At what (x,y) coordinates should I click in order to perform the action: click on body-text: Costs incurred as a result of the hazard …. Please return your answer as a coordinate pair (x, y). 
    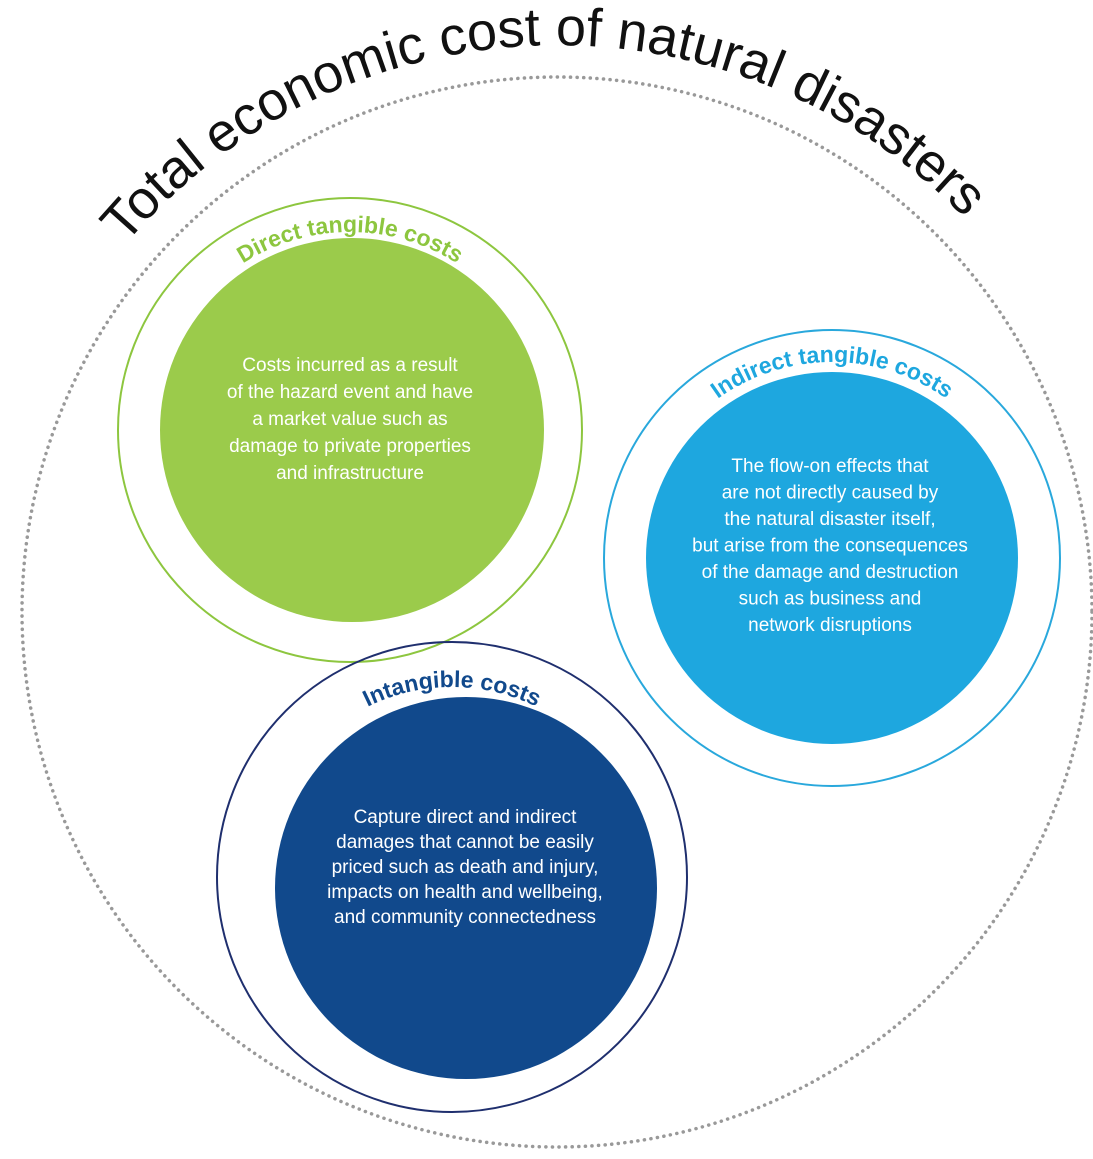
    Looking at the image, I should click on (350, 419).